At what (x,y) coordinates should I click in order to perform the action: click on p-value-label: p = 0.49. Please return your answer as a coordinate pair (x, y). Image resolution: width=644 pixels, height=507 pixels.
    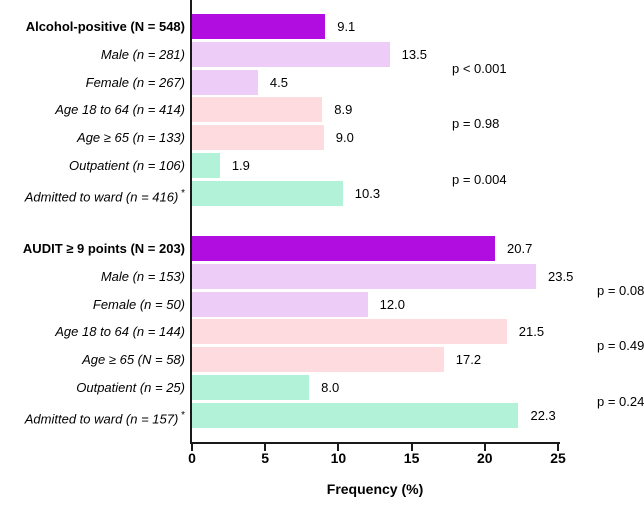
    Looking at the image, I should click on (620, 346).